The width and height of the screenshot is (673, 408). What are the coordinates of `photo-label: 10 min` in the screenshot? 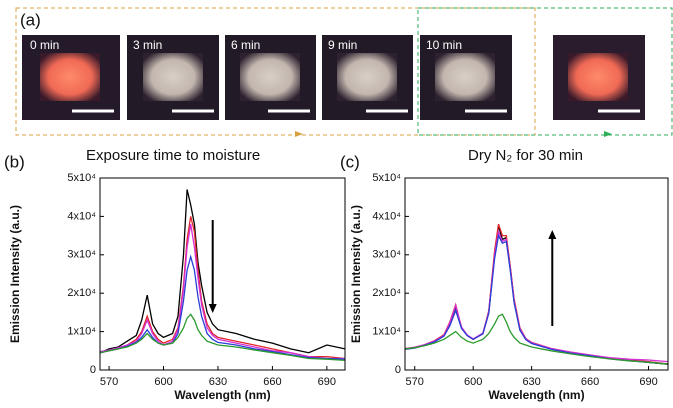 It's located at (444, 45).